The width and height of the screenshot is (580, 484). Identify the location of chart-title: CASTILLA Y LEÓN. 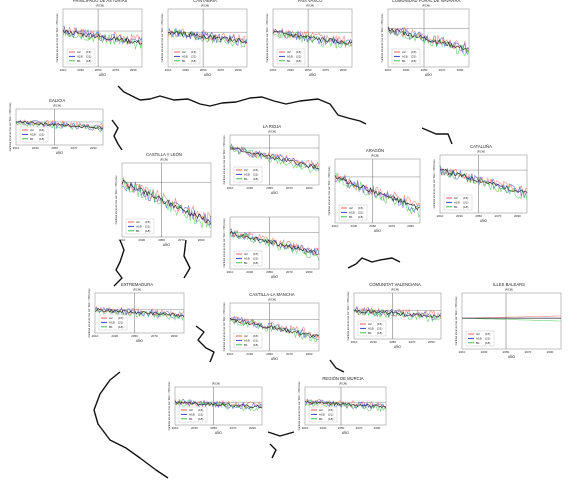
(164, 154).